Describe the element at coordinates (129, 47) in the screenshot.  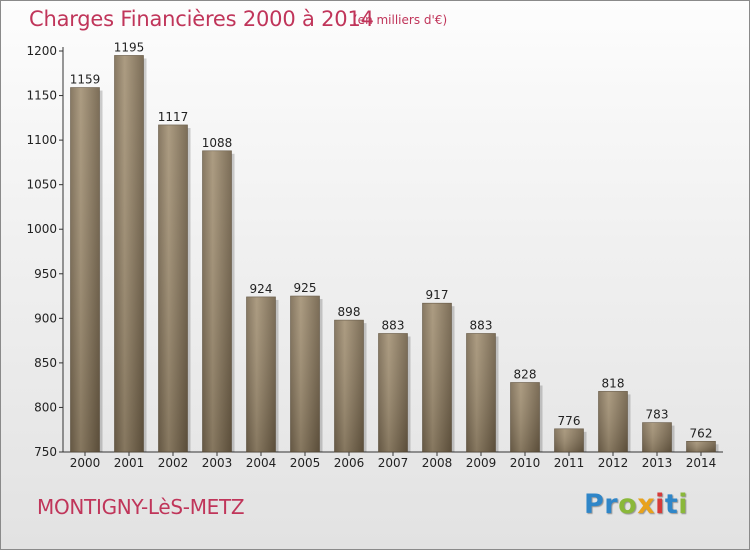
I see `data-label: 1195` at that location.